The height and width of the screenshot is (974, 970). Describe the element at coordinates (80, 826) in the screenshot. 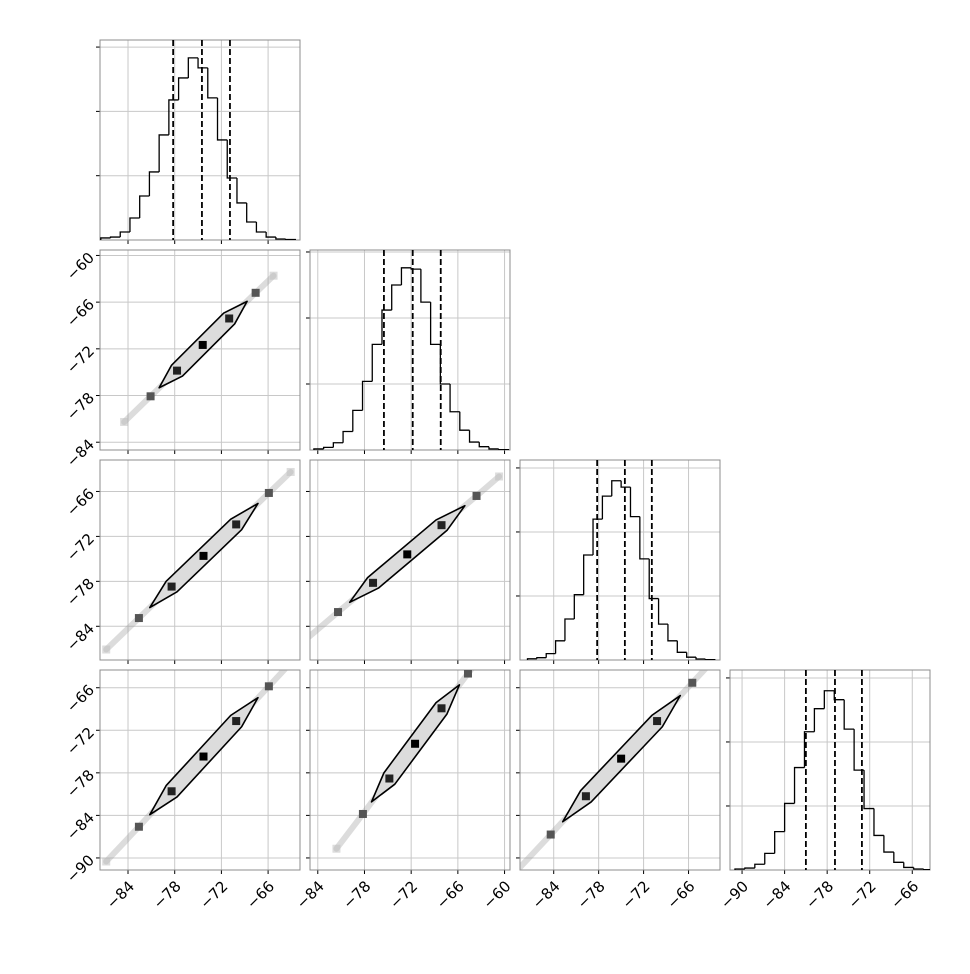

I see `y-tick-label: −84` at that location.